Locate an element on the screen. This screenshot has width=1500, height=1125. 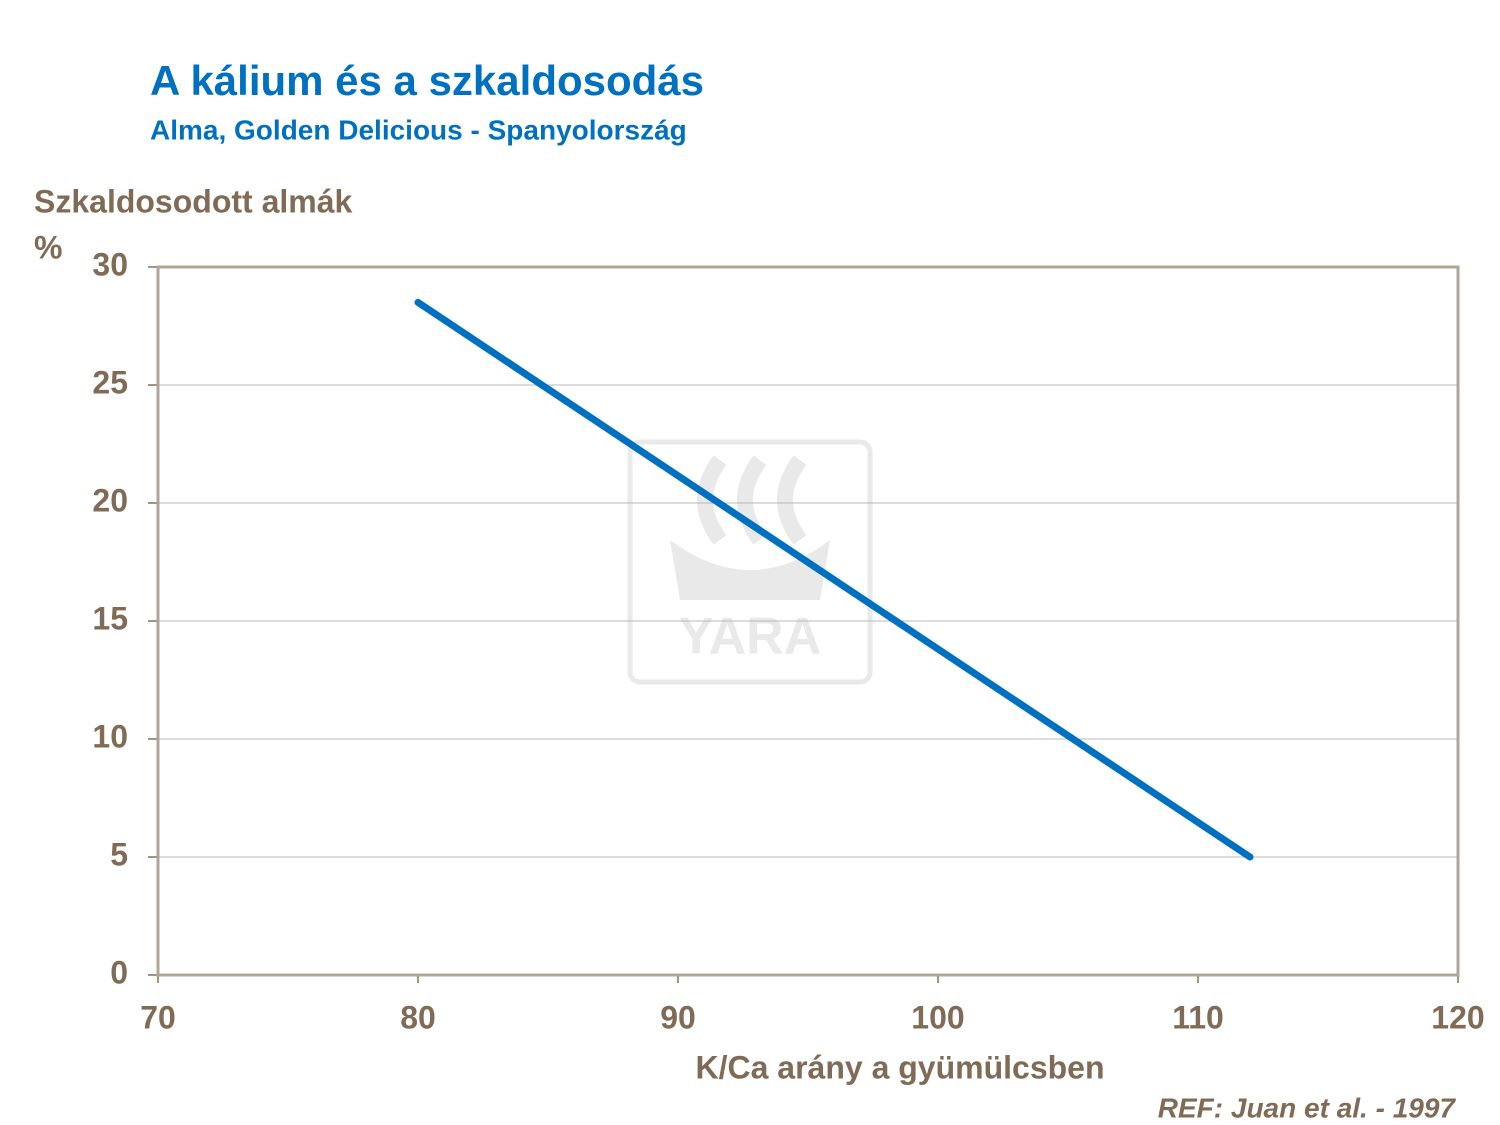
x-tick-label: 110 is located at coordinates (1198, 1017).